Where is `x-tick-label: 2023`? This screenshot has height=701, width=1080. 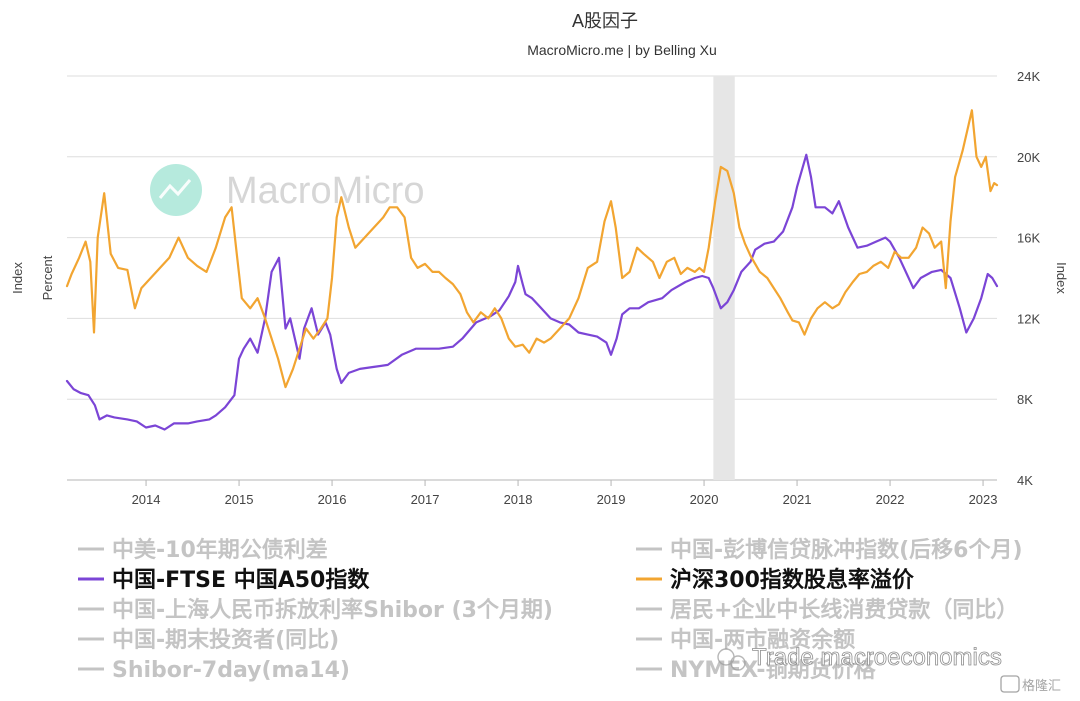
x-tick-label: 2023 is located at coordinates (983, 499).